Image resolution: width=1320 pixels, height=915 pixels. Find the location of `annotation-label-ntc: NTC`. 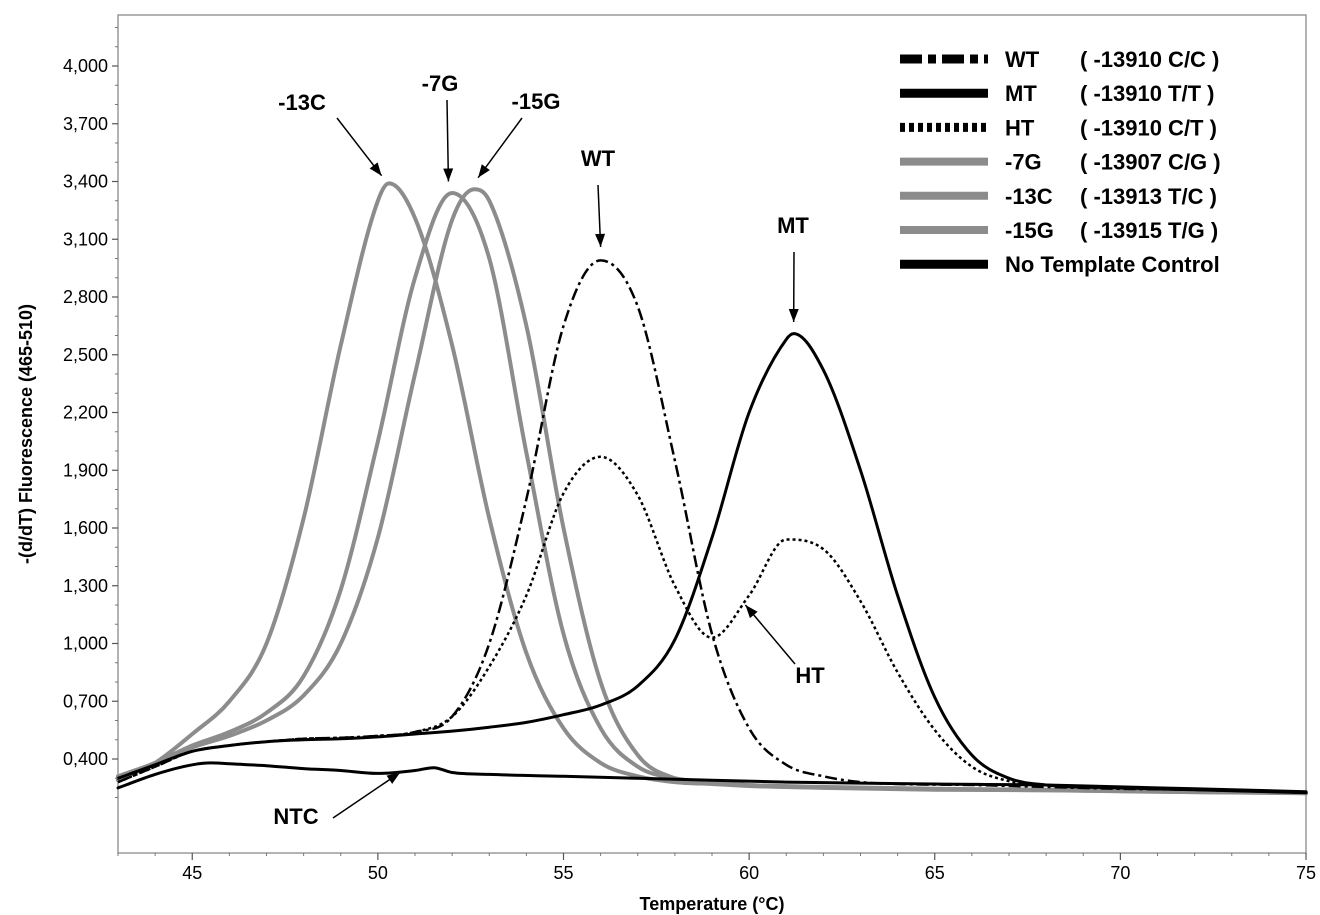

annotation-label-ntc: NTC is located at coordinates (295, 816).